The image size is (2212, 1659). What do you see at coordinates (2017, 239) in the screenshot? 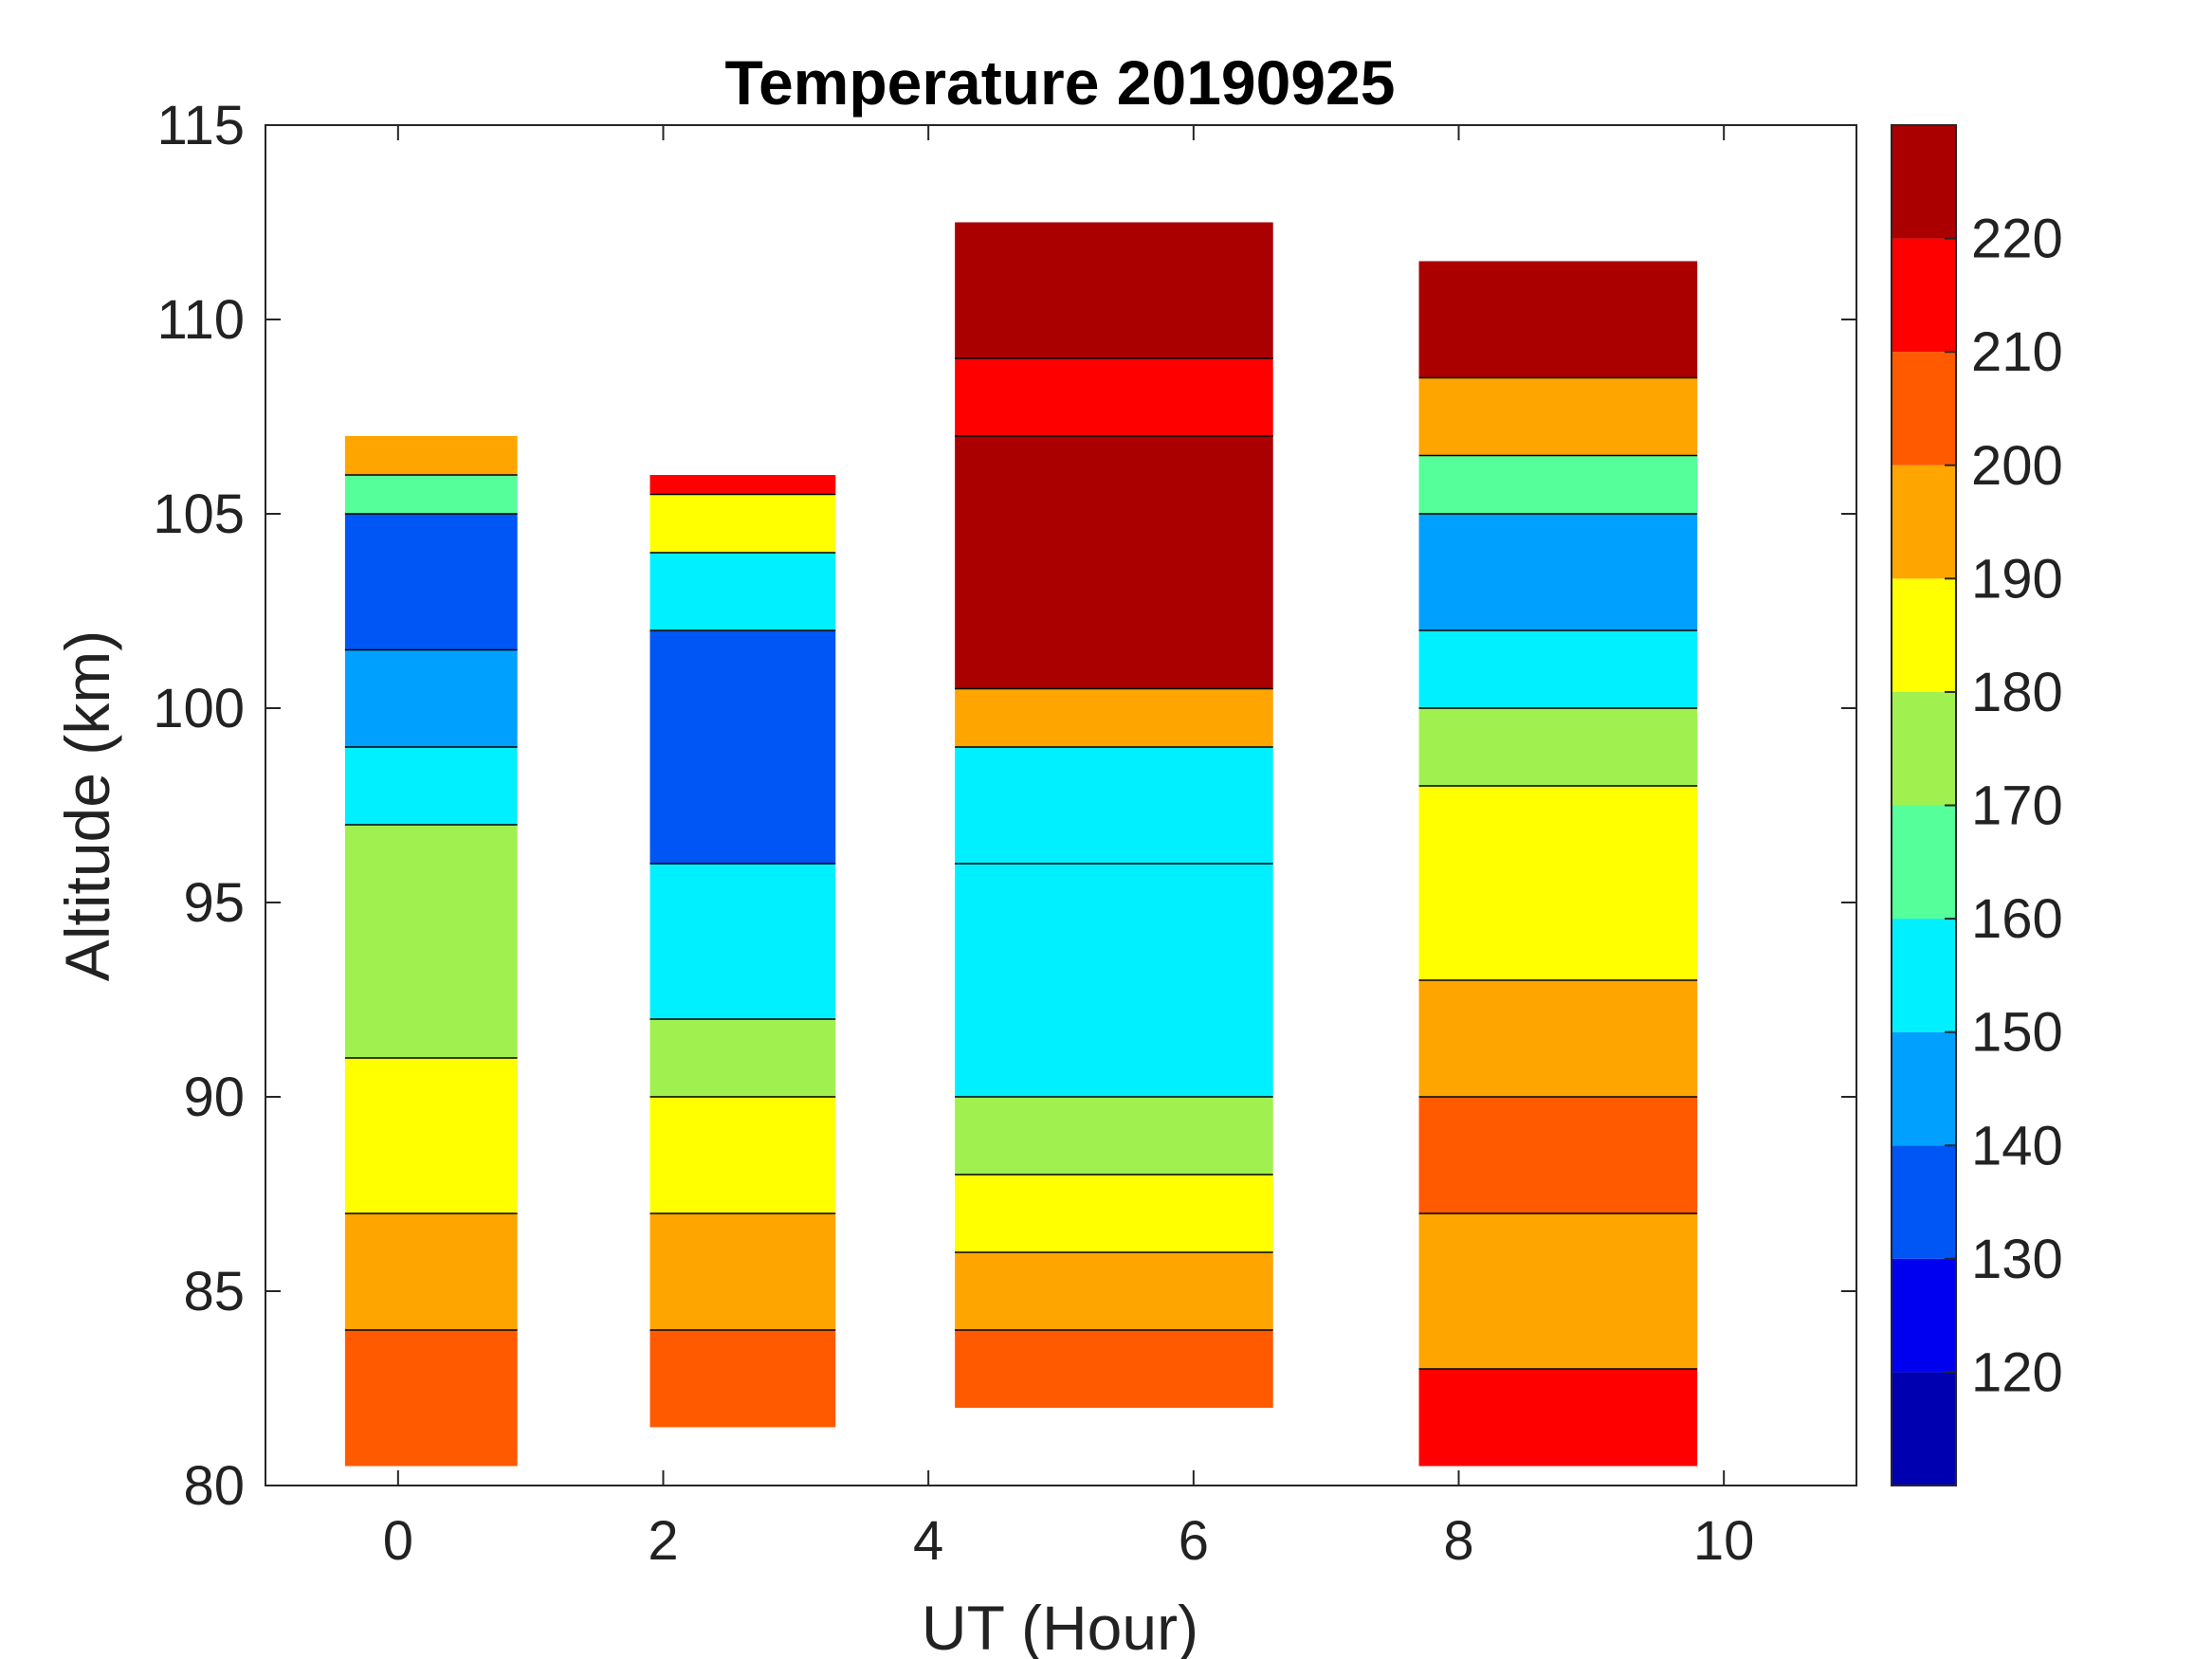
I see `colorbar-tick-label: 220` at bounding box center [2017, 239].